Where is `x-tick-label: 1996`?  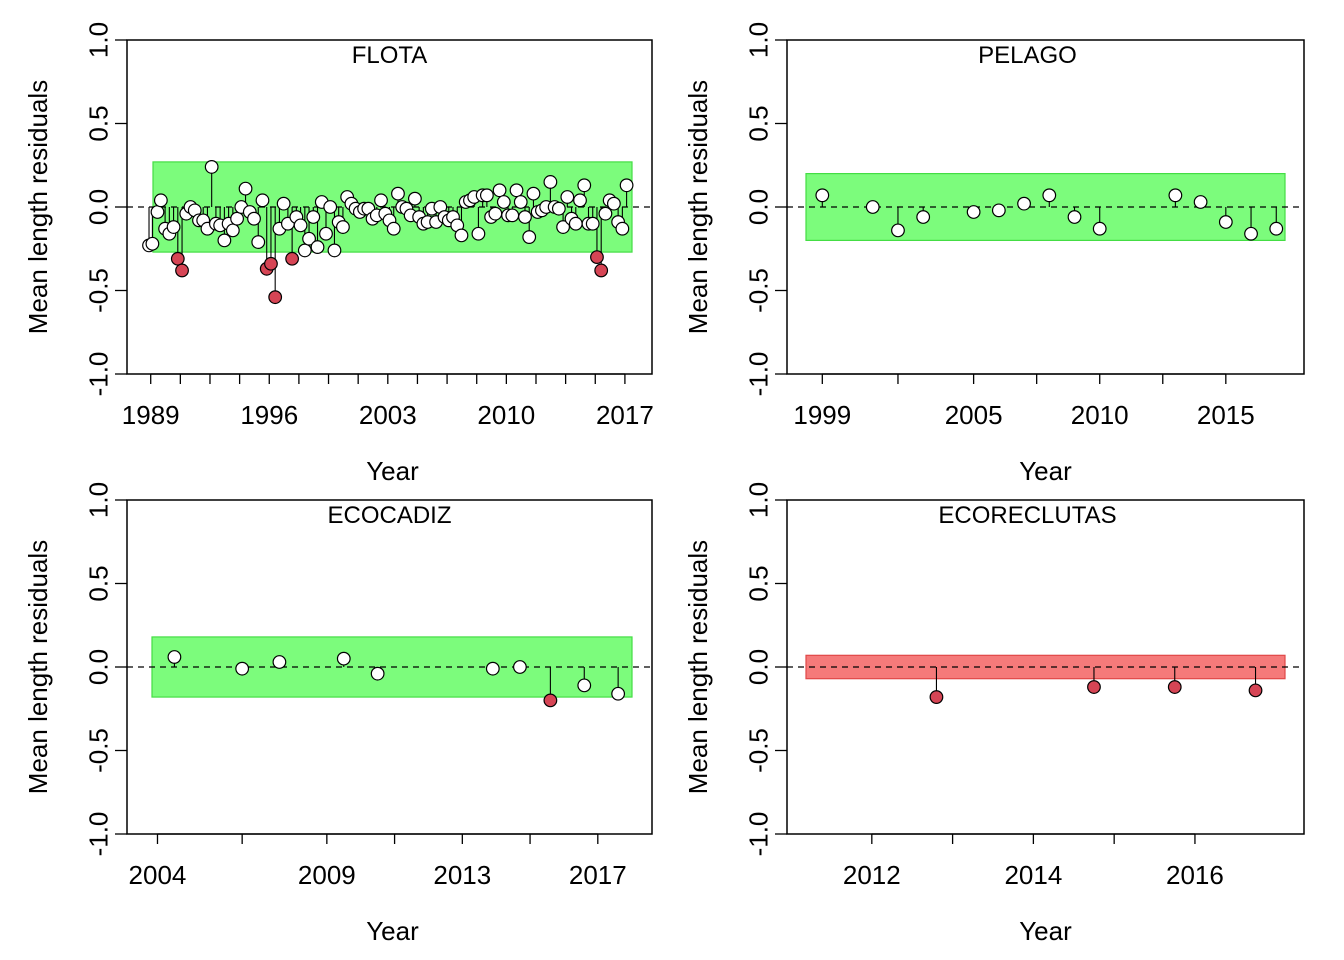 x-tick-label: 1996 is located at coordinates (269, 415).